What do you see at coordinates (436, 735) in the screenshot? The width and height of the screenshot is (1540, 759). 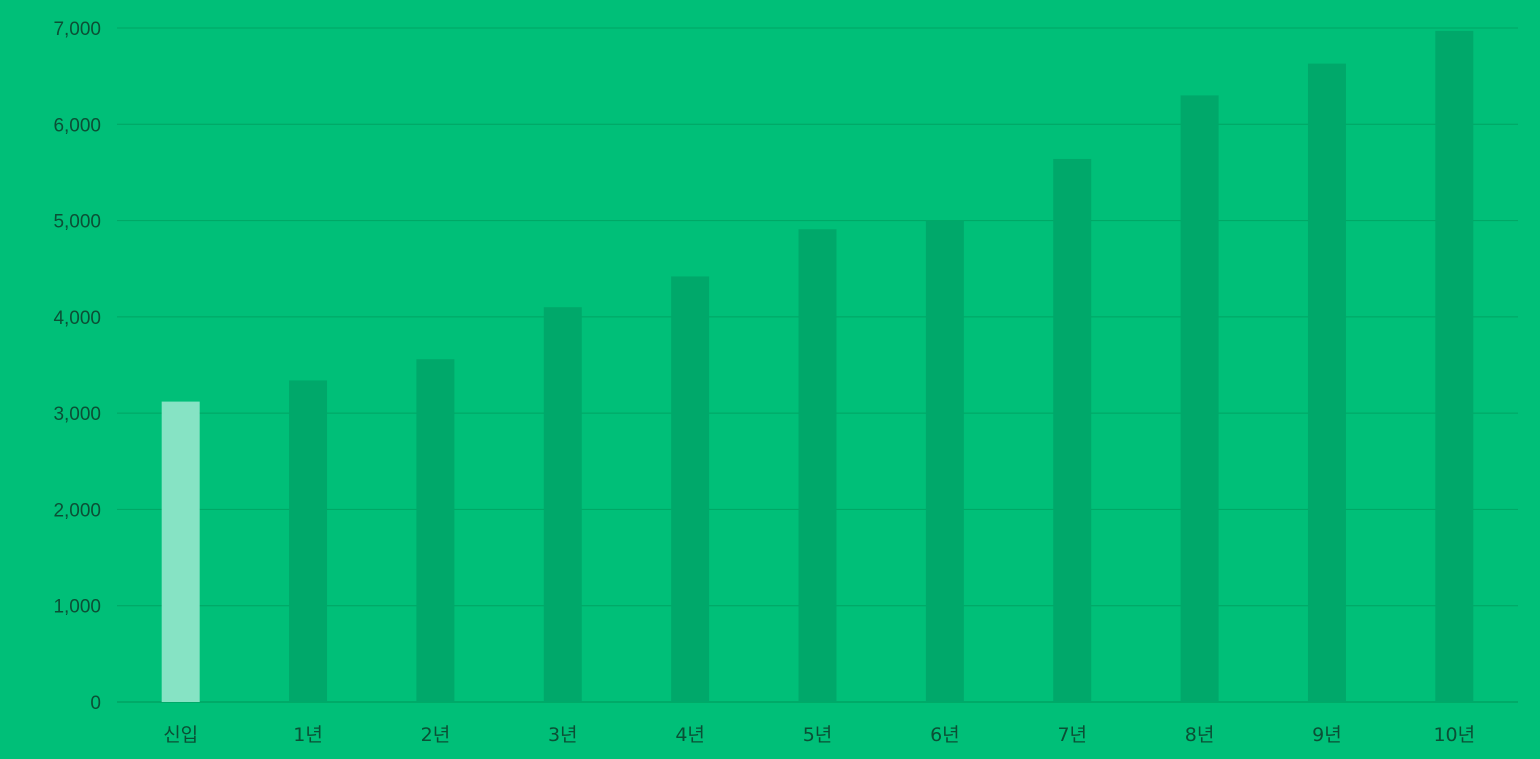 I see `x-tick-label: 2년` at bounding box center [436, 735].